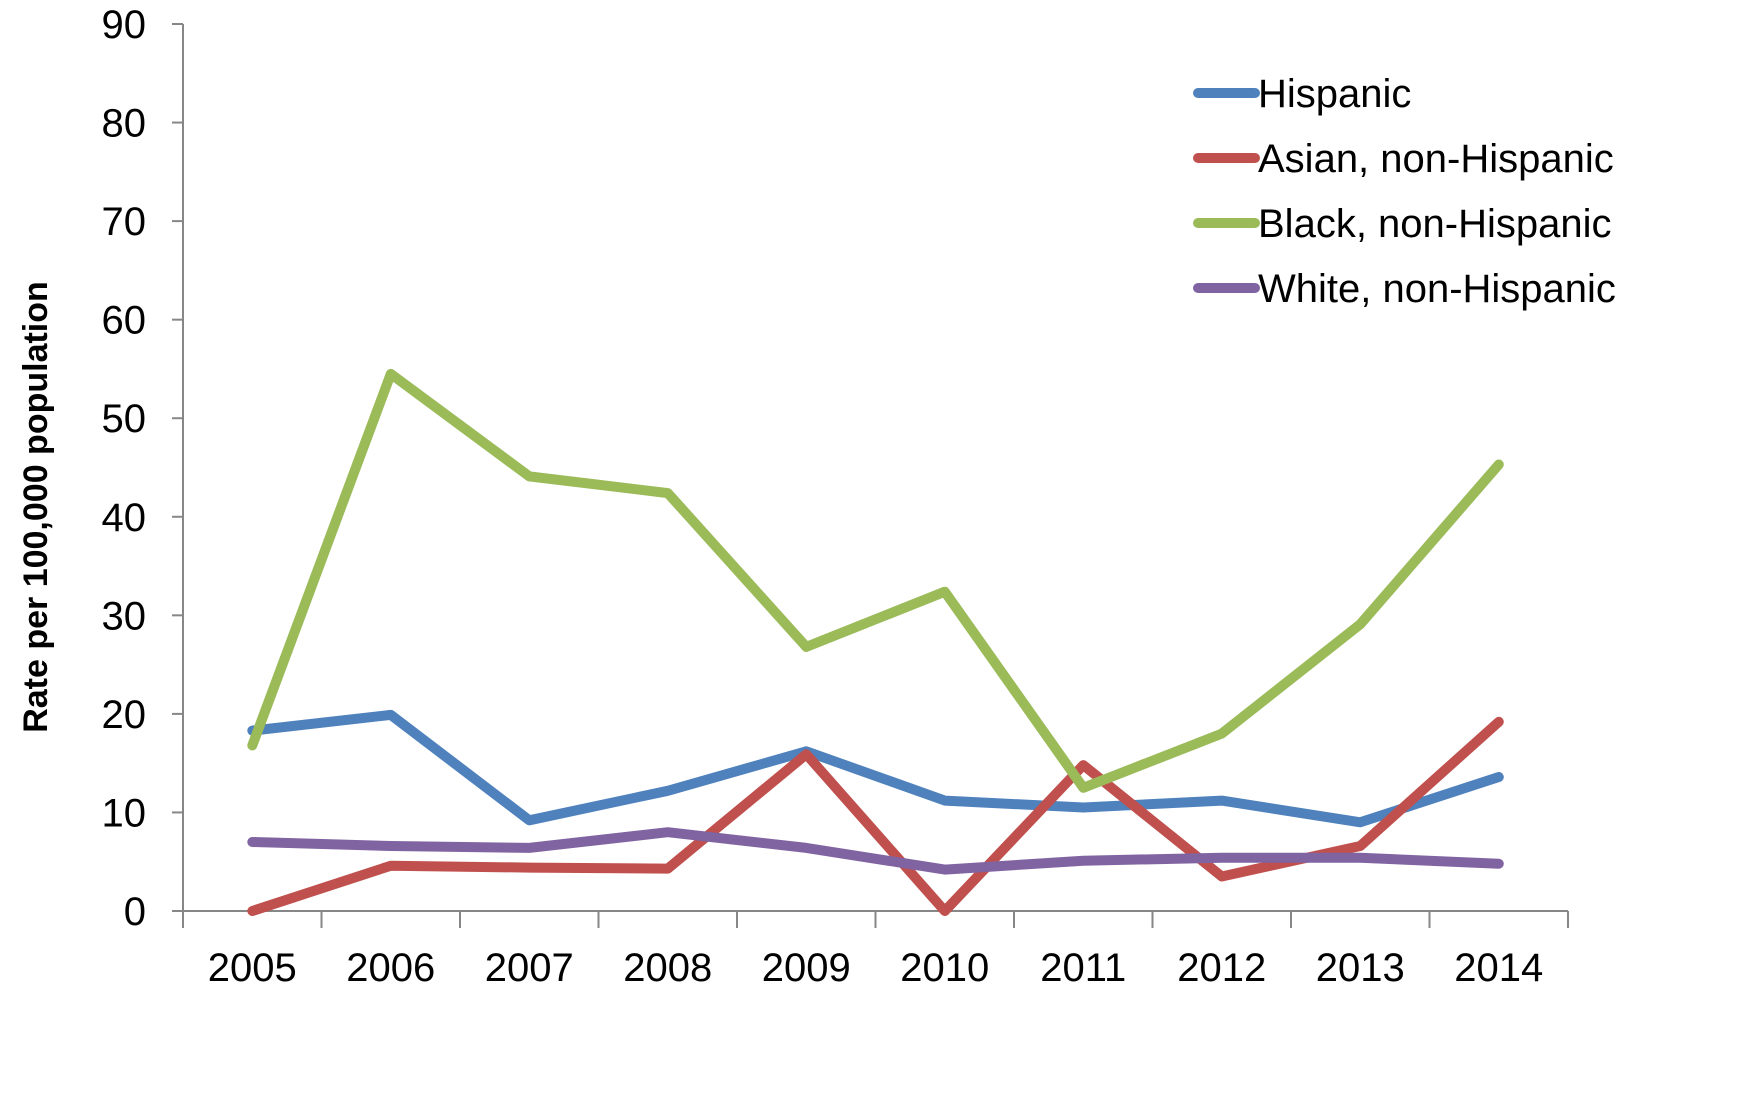 This screenshot has width=1752, height=1100. Describe the element at coordinates (36, 507) in the screenshot. I see `y-axis-title: Rate per 100,000 population` at that location.